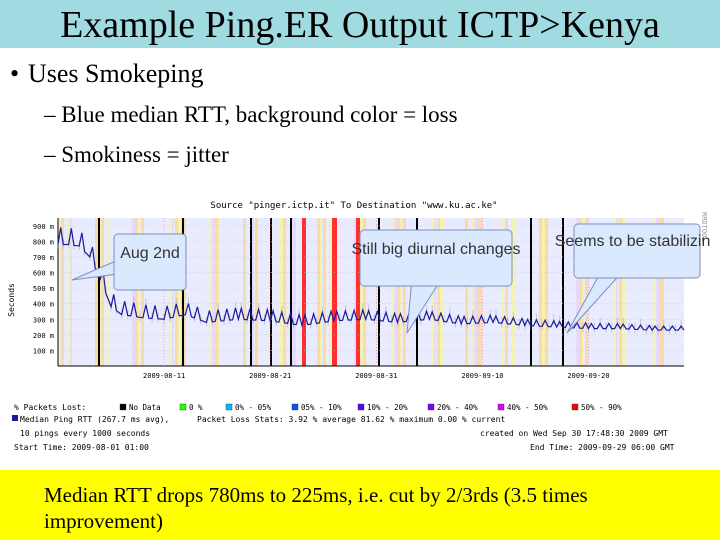 This screenshot has width=720, height=540. I want to click on legend-label: 40% - 50%, so click(527, 407).